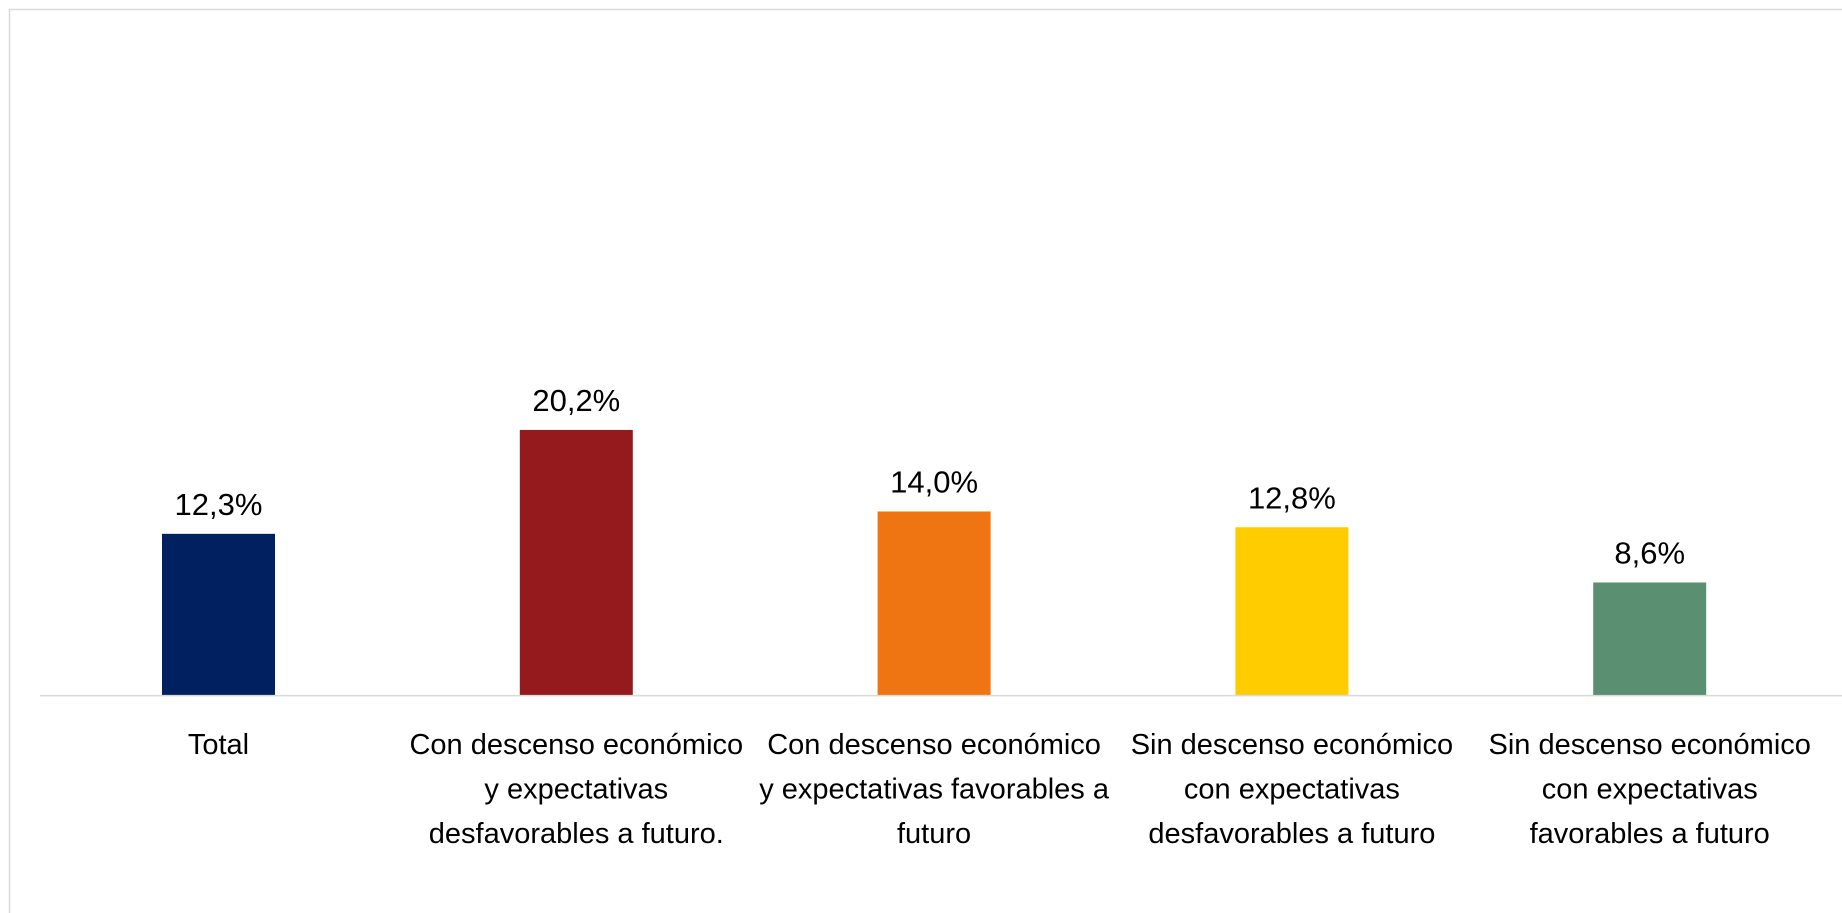 This screenshot has width=1842, height=913. Describe the element at coordinates (218, 745) in the screenshot. I see `x-tick-label: Total` at that location.